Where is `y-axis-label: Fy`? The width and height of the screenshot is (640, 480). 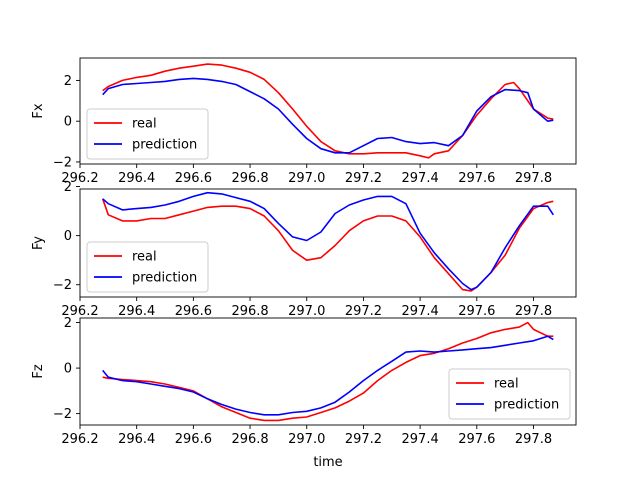
y-axis-label: Fy is located at coordinates (38, 243).